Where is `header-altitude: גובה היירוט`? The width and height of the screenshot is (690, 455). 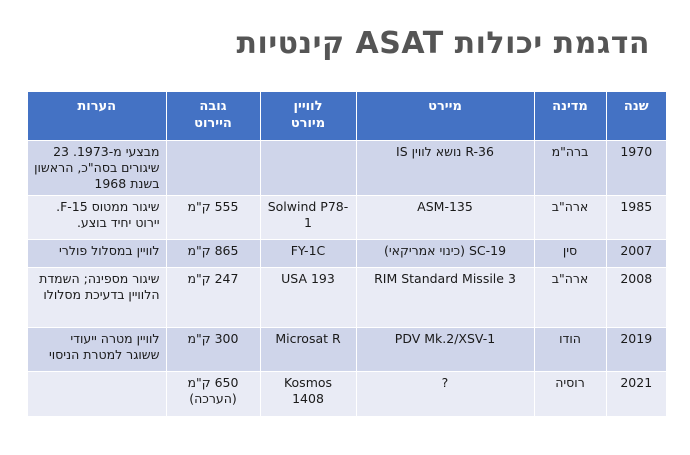 header-altitude: גובה היירוט is located at coordinates (212, 116).